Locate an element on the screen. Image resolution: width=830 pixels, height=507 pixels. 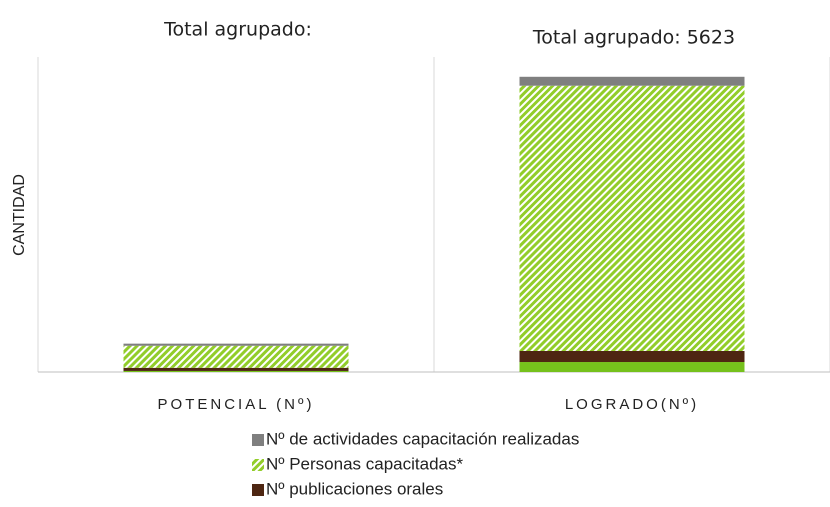
legend-label: Nº Personas capacitadas* is located at coordinates (364, 463).